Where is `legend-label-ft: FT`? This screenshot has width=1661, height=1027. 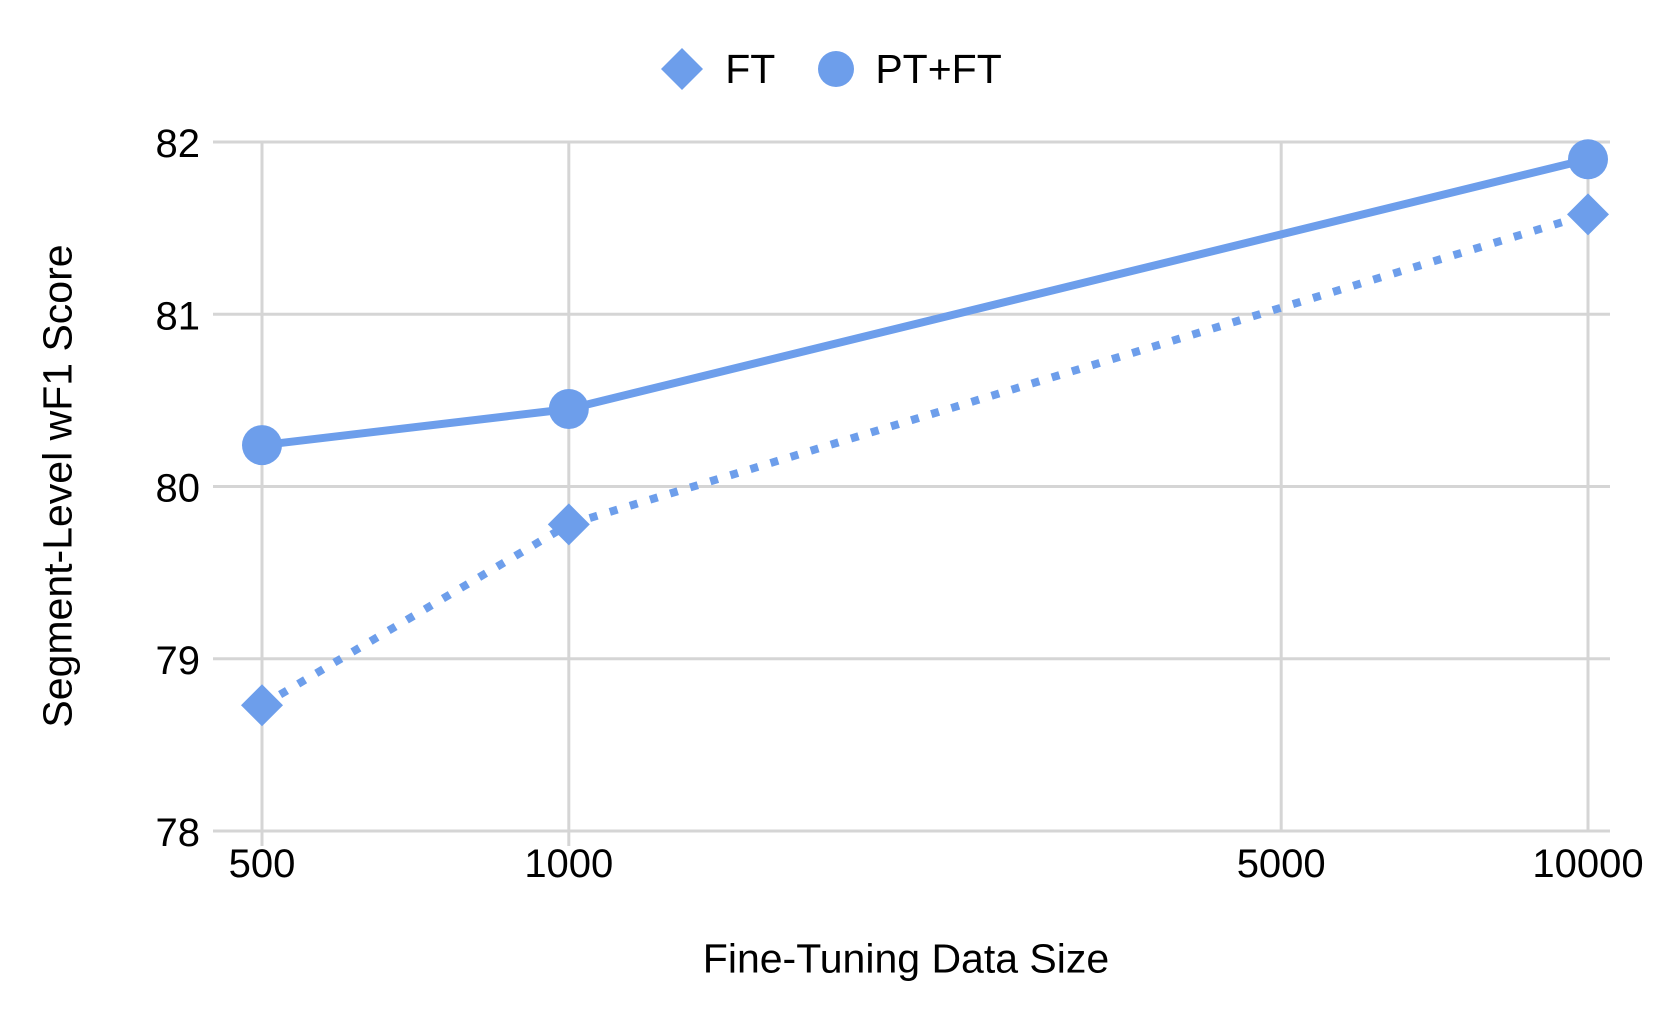 legend-label-ft: FT is located at coordinates (750, 68).